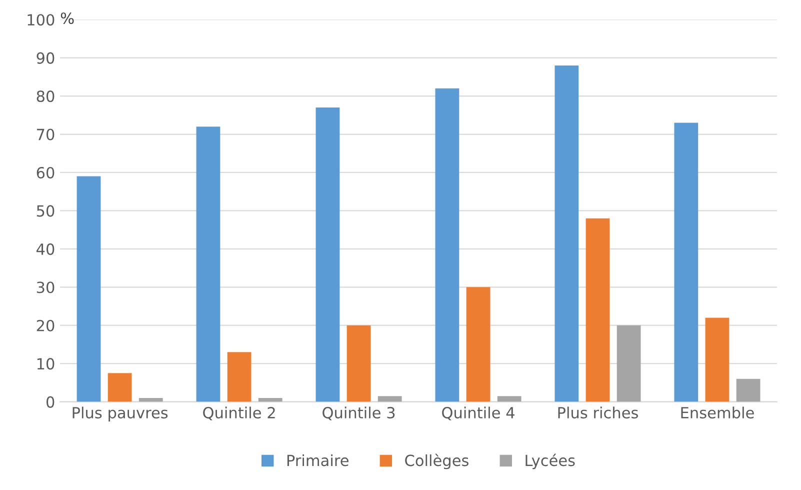 This screenshot has width=801, height=490. Describe the element at coordinates (67, 18) in the screenshot. I see `y-axis-title: %` at that location.